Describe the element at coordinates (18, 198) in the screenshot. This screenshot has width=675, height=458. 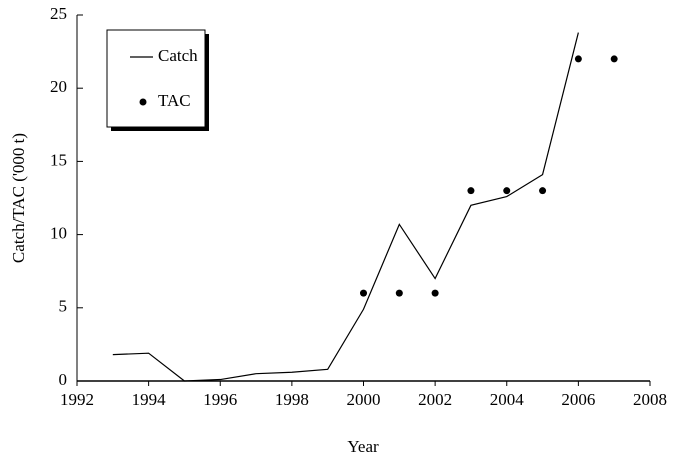
I see `y-axis-label: Catch/TAC ('000 t)` at that location.